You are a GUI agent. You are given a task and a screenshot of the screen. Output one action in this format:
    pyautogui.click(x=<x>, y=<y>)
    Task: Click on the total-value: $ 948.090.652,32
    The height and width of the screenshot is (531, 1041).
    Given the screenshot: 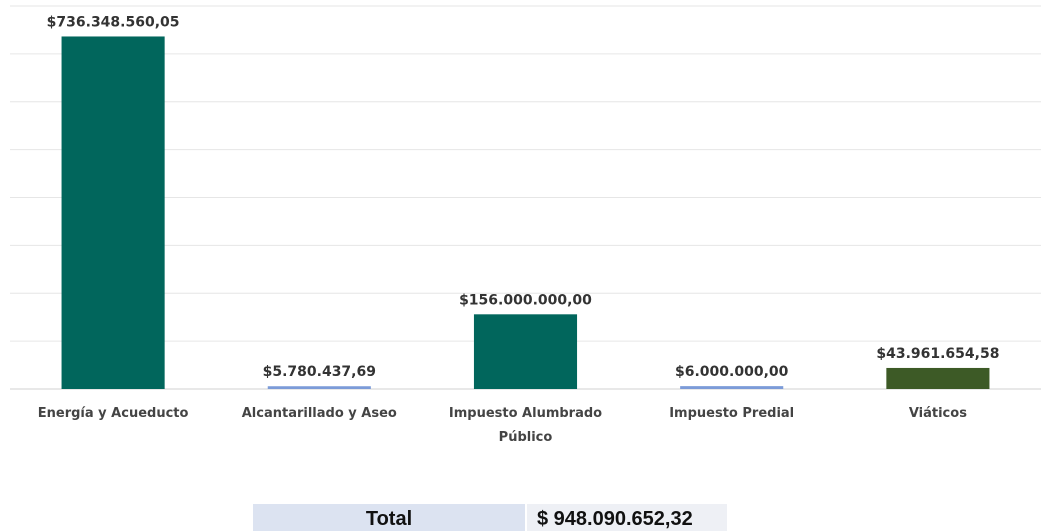 What is the action you would take?
    pyautogui.click(x=627, y=517)
    